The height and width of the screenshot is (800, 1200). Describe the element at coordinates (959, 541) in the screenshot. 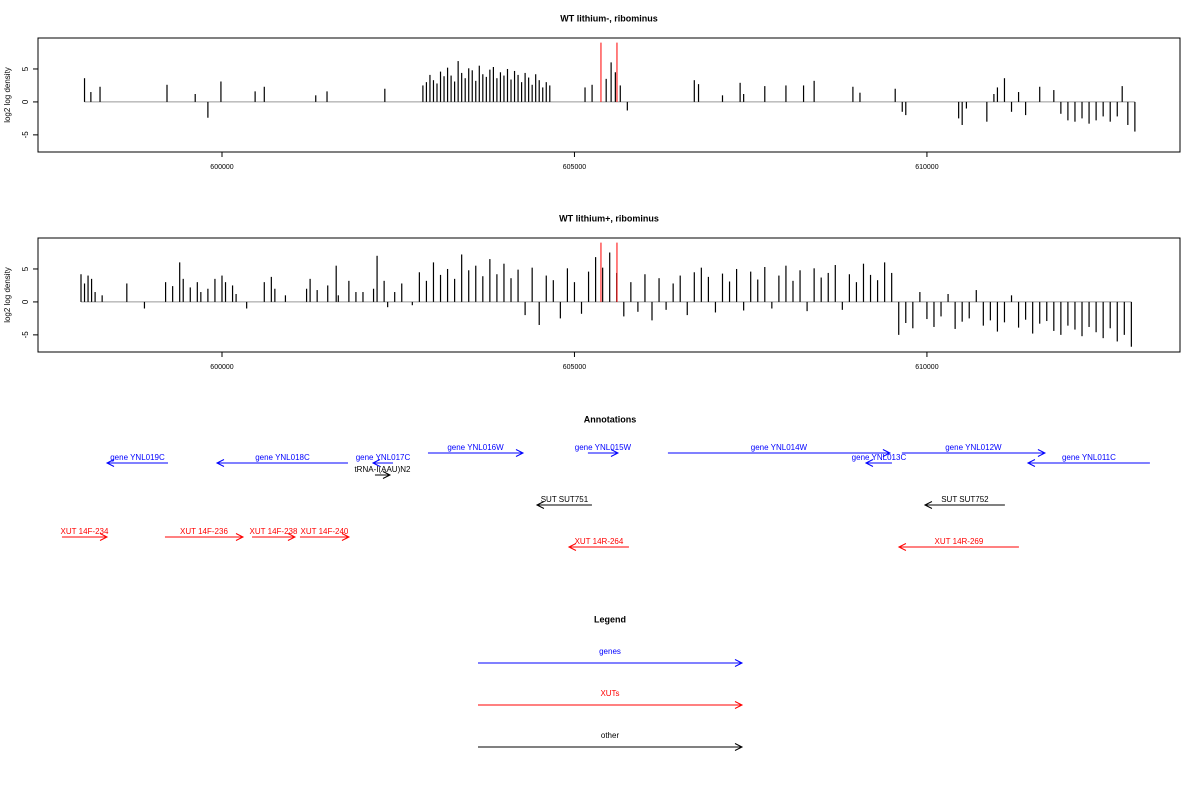

I see `feature-label: XUT 14R-269` at that location.